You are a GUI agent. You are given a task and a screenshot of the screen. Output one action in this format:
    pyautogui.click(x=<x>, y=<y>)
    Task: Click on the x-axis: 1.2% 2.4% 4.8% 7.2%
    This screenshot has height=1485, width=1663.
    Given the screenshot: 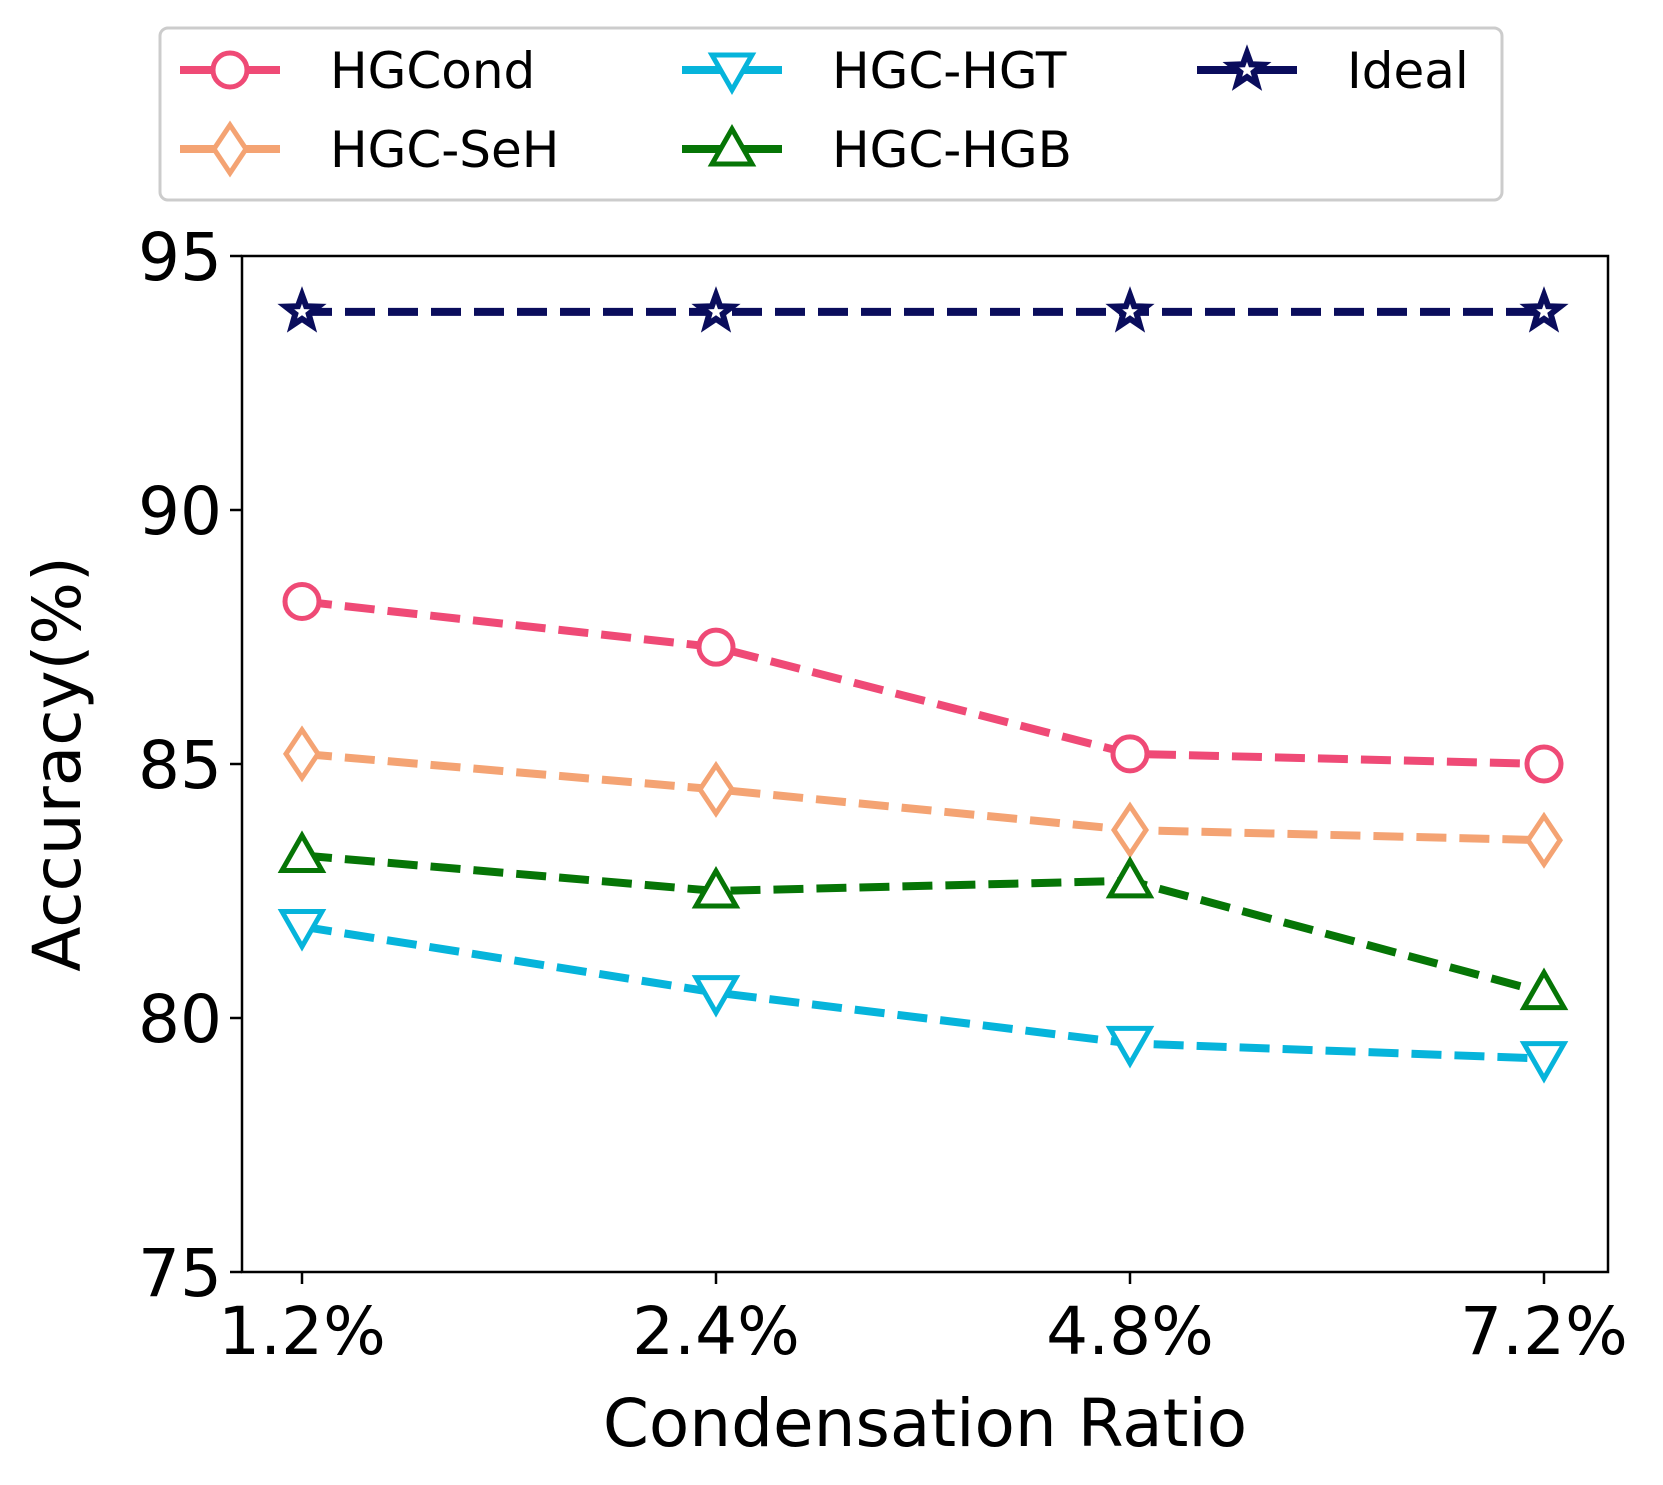 What is the action you would take?
    pyautogui.click(x=923, y=1321)
    